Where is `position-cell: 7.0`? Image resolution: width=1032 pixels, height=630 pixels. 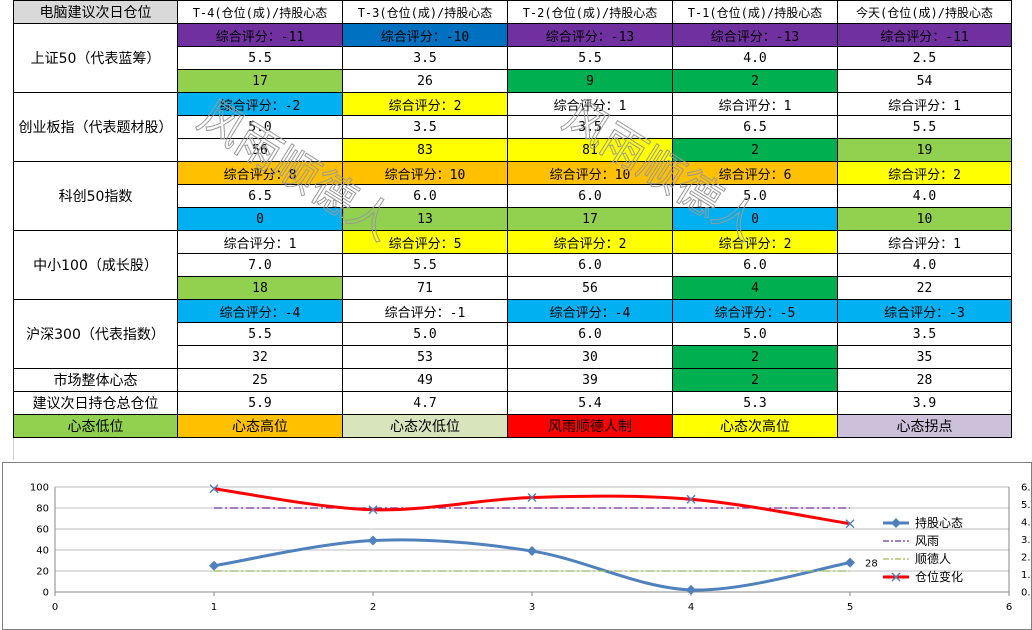 position-cell: 7.0 is located at coordinates (260, 265).